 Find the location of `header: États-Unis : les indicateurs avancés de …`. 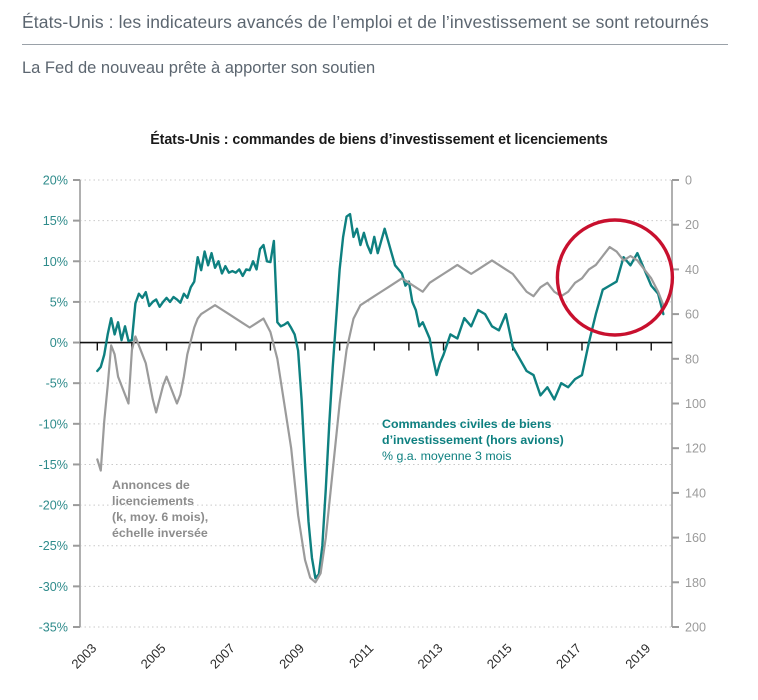

header: États-Unis : les indicateurs avancés de … is located at coordinates (376, 44).